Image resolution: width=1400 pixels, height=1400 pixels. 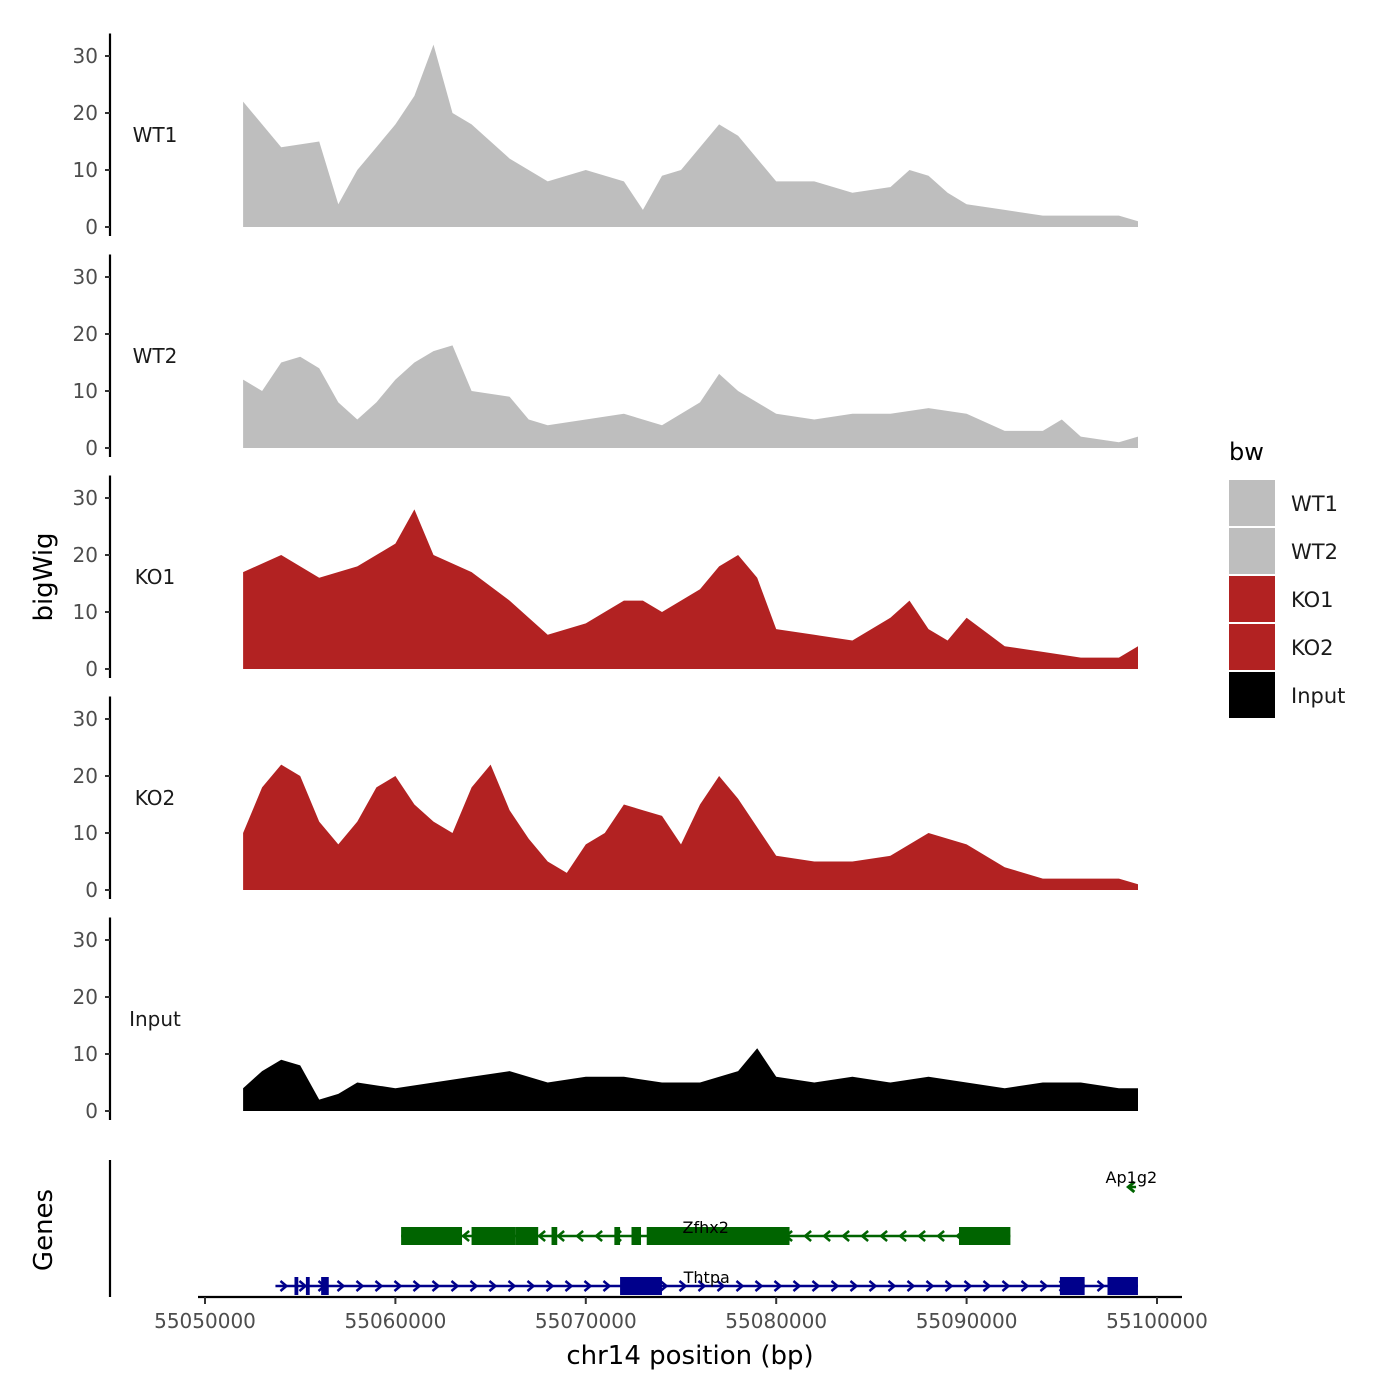 I want to click on y-axis-title: bigWig, so click(x=44, y=576).